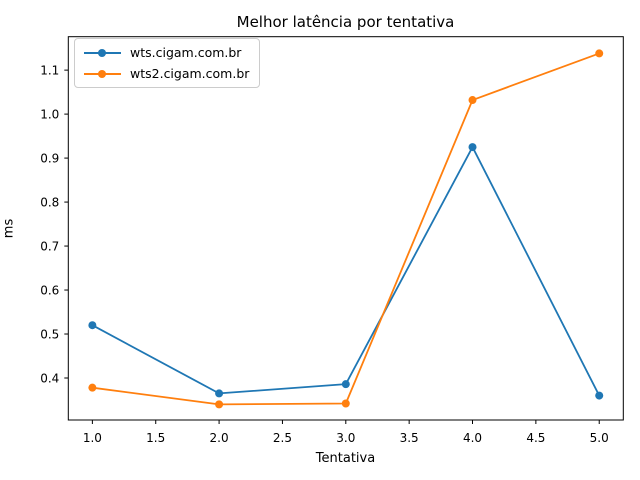 Image resolution: width=640 pixels, height=480 pixels. Describe the element at coordinates (282, 438) in the screenshot. I see `x-tick-label: 2.5` at that location.